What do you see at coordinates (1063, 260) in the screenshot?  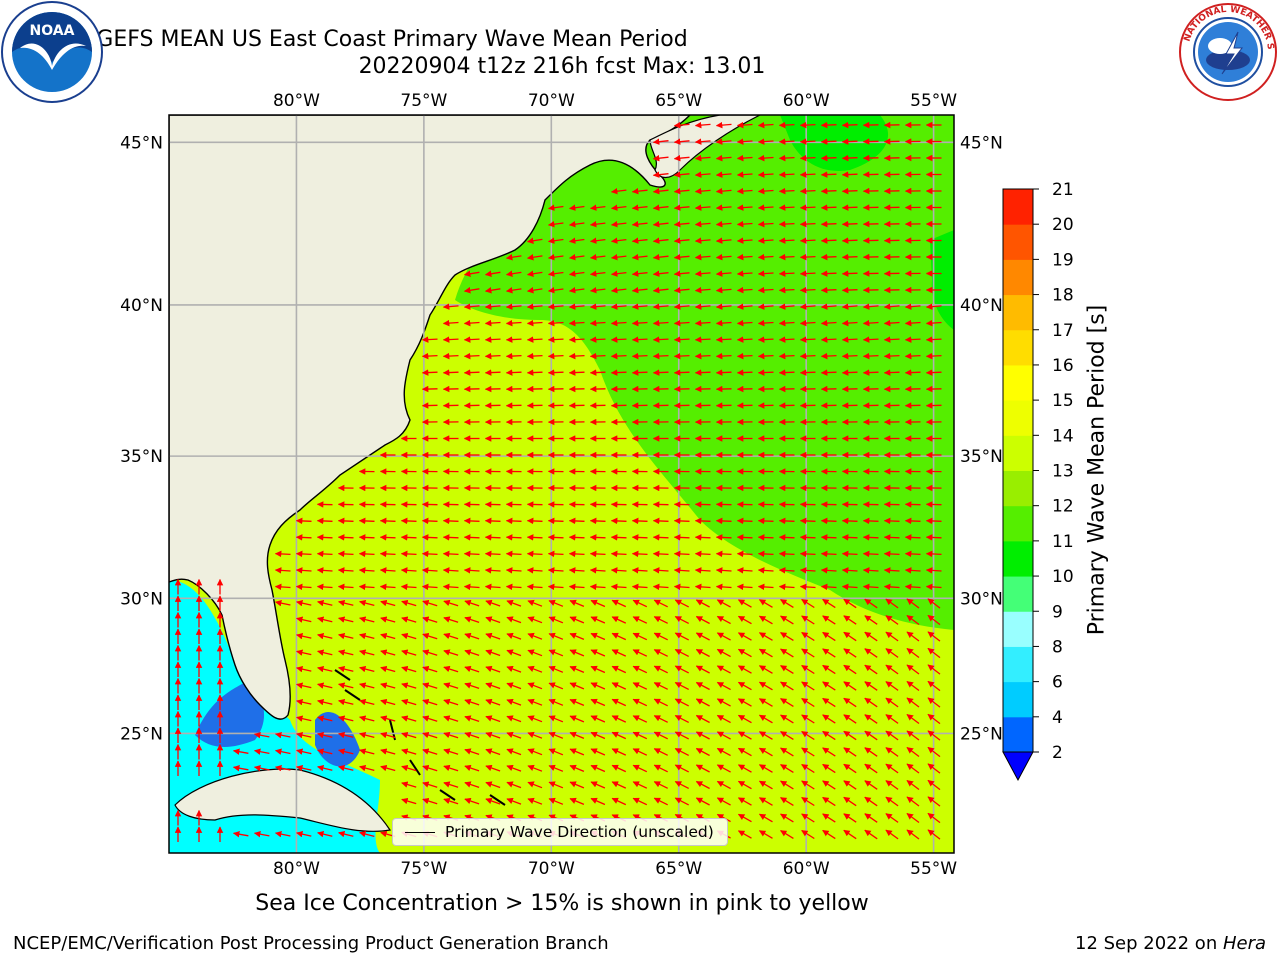 I see `colorbar-tick-label: 19` at bounding box center [1063, 260].